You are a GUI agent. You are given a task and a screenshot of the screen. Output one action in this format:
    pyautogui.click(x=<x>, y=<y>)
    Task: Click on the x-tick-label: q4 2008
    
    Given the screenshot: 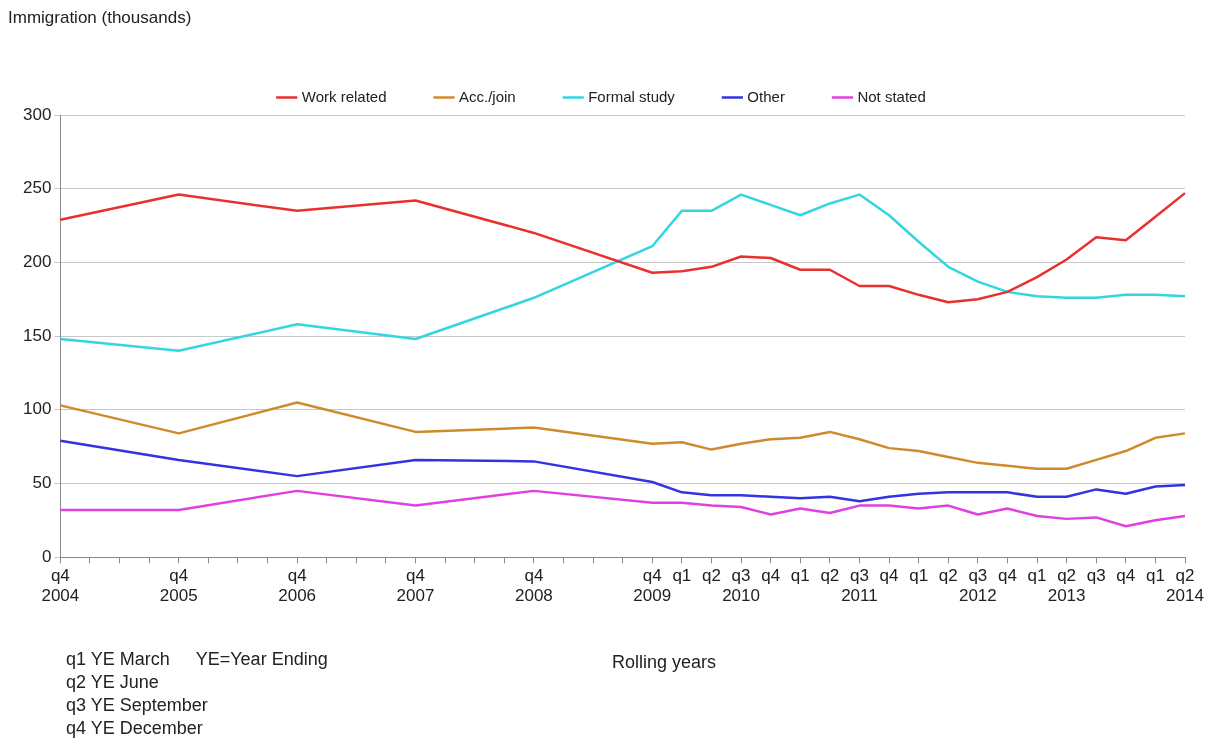 What is the action you would take?
    pyautogui.click(x=533, y=586)
    